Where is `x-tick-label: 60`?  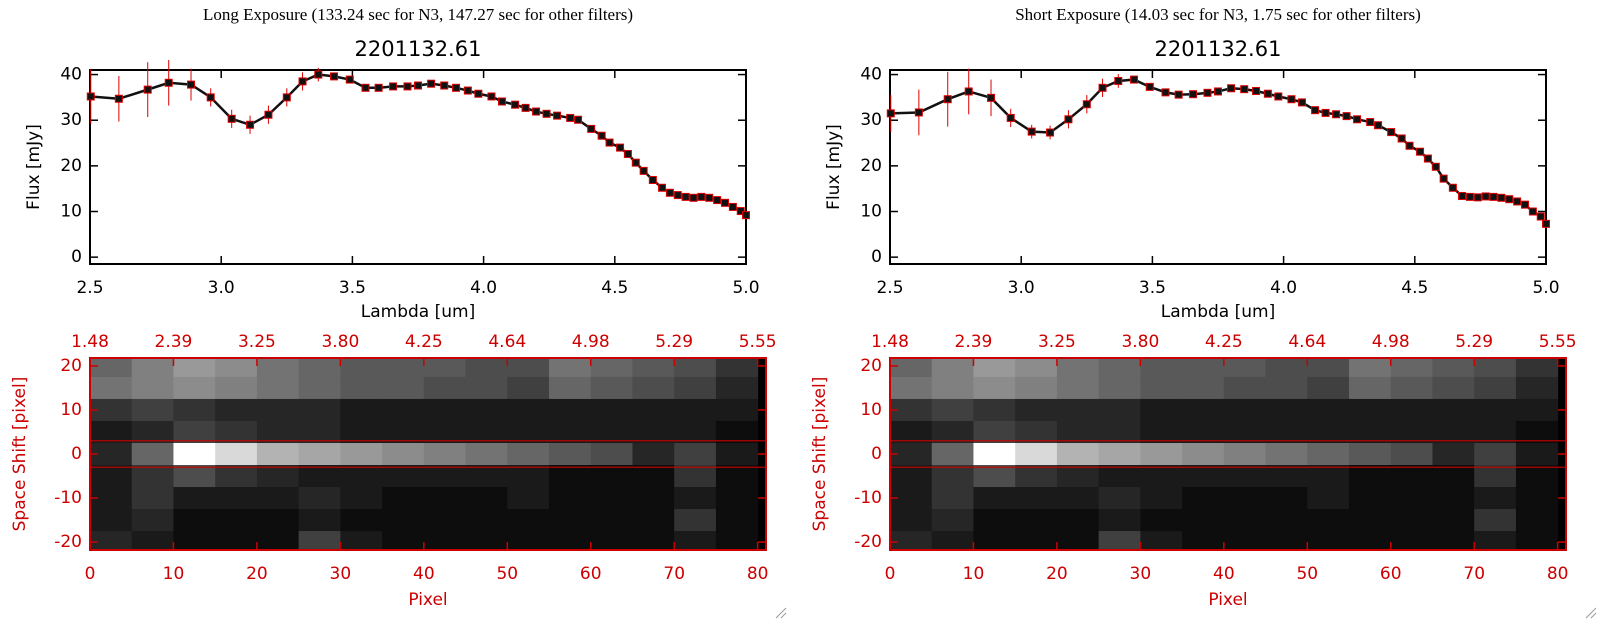
x-tick-label: 60 is located at coordinates (1391, 574).